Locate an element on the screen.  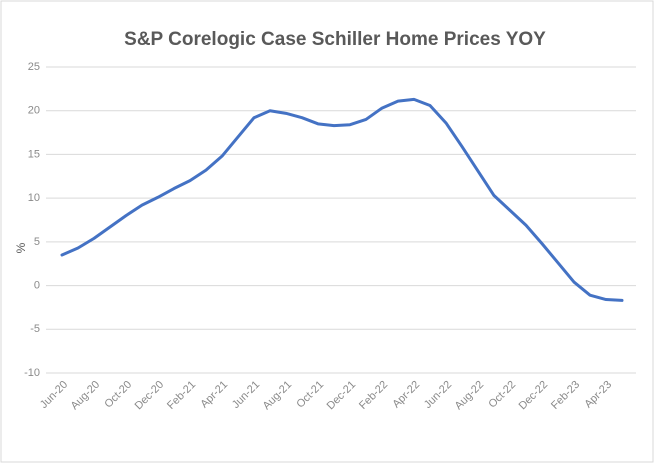
y-tick-label: 25 is located at coordinates (34, 67).